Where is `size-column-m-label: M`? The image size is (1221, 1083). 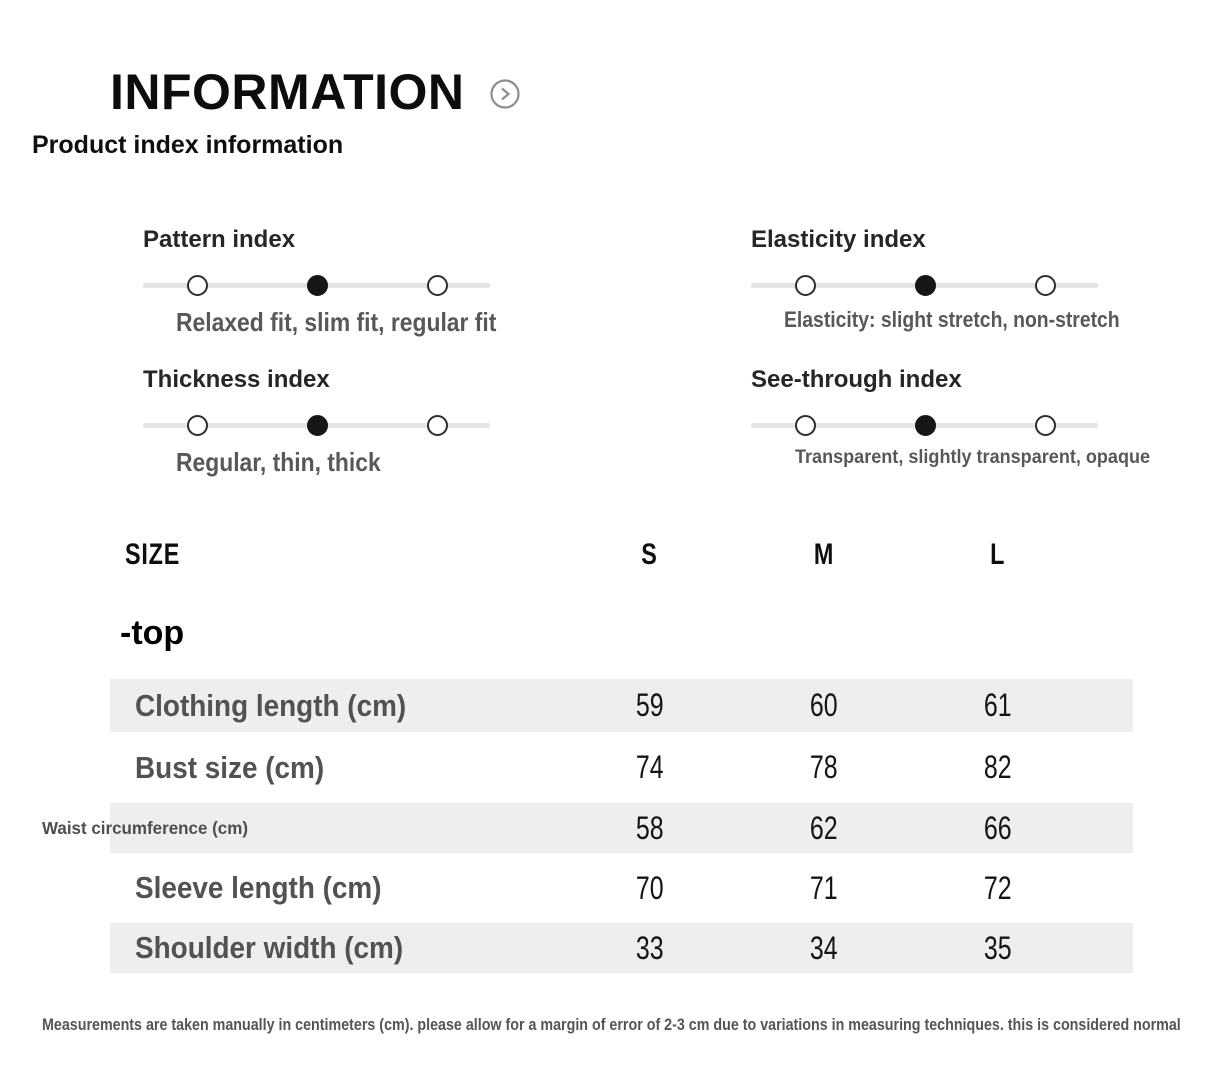 size-column-m-label: M is located at coordinates (824, 554).